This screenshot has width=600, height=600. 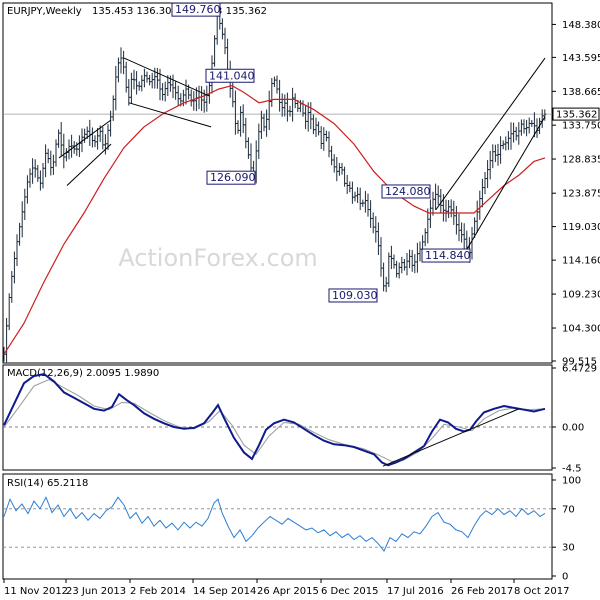 I want to click on rsi-guide-lines, so click(x=277, y=528).